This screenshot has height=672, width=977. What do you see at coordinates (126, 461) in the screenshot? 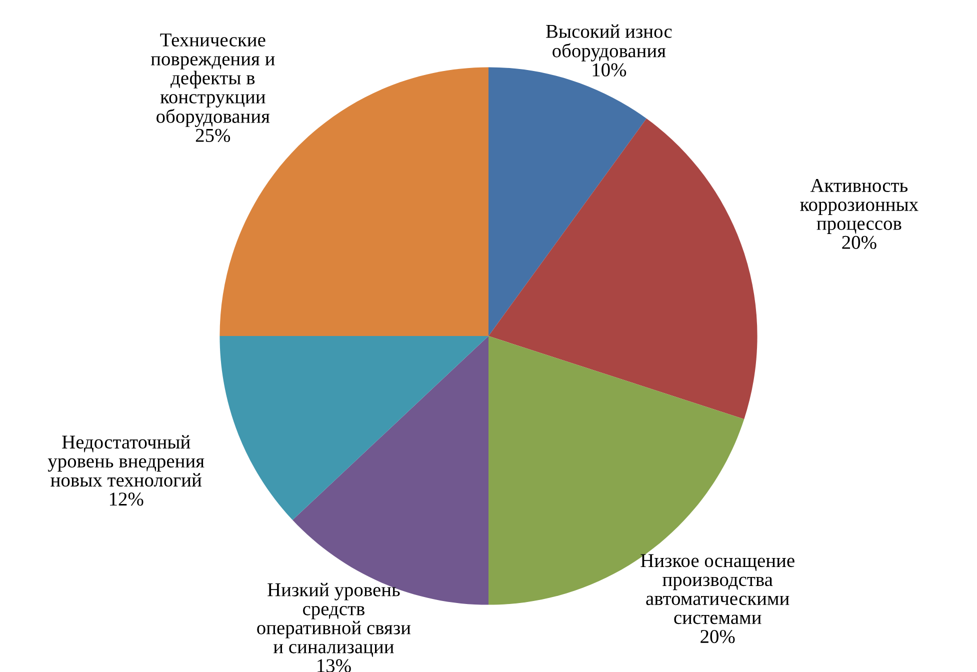
I see `slice-label: Недостаточный уровень внедрения новых технологий` at bounding box center [126, 461].